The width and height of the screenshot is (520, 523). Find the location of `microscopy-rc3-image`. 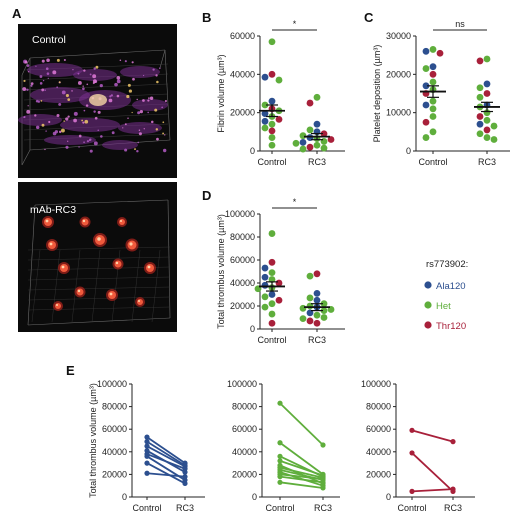

microscopy-rc3-image is located at coordinates (97, 257).